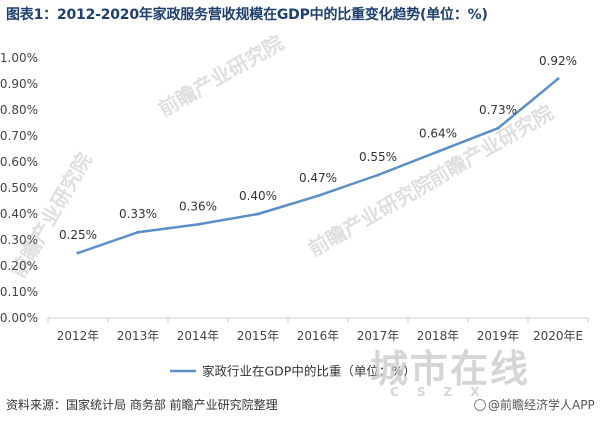 The height and width of the screenshot is (427, 602). What do you see at coordinates (19, 136) in the screenshot?
I see `y-tick-label: 0.70%` at bounding box center [19, 136].